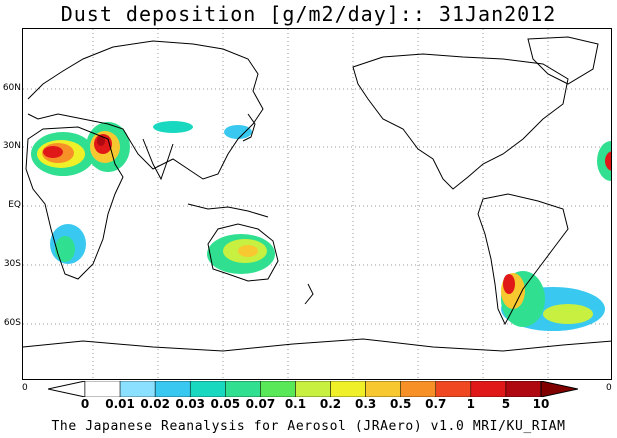  I want to click on colorbar-tick-label: 0.01, so click(120, 404).